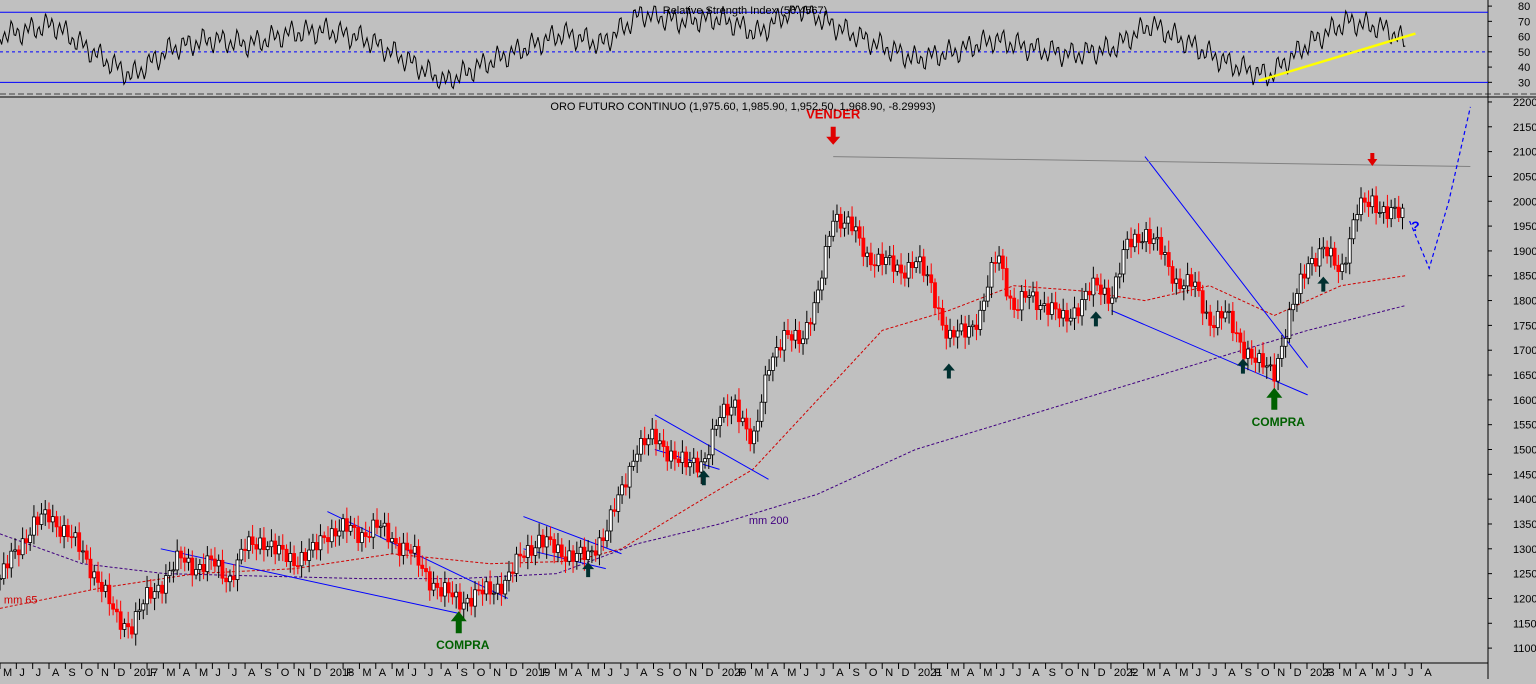 This screenshot has width=1536, height=684. What do you see at coordinates (703, 47) in the screenshot?
I see `rsi-series-line` at bounding box center [703, 47].